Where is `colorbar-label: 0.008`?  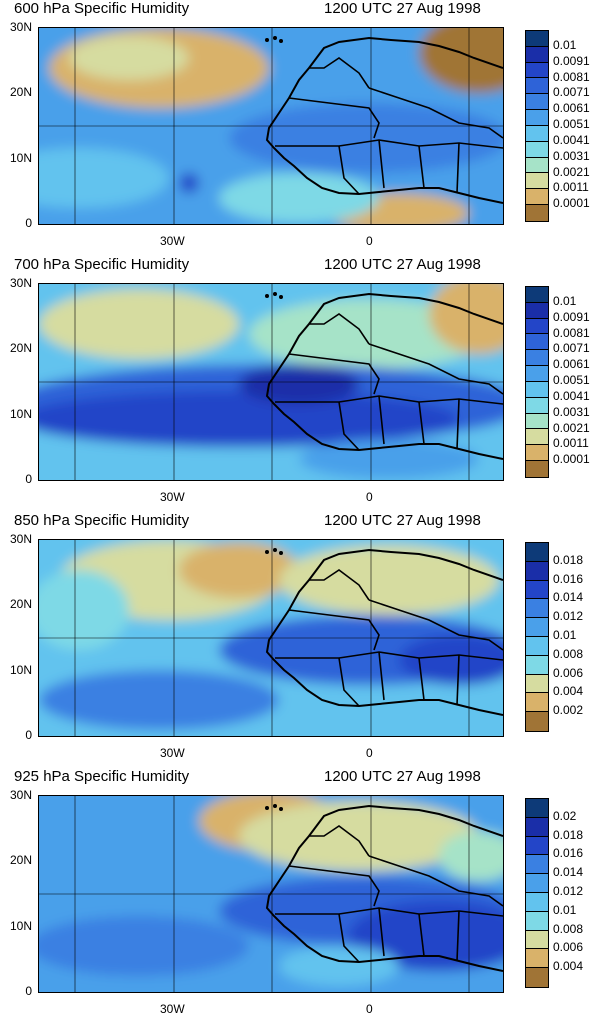
colorbar-label: 0.008 is located at coordinates (568, 928).